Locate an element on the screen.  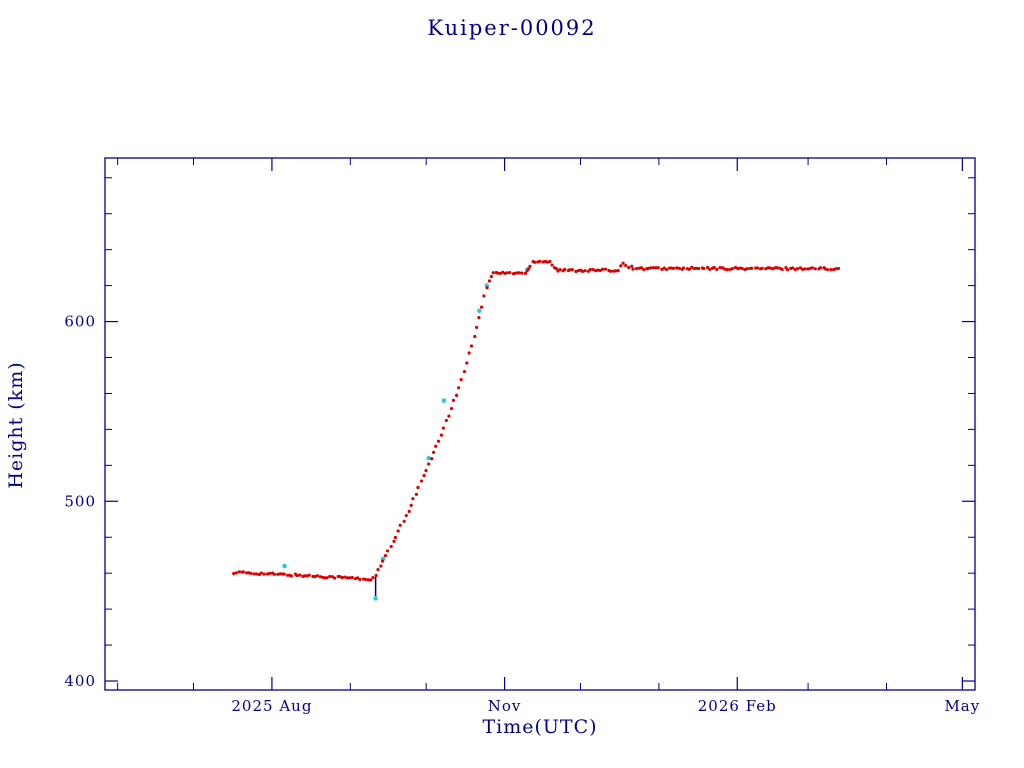
x-tick-label: May is located at coordinates (962, 706).